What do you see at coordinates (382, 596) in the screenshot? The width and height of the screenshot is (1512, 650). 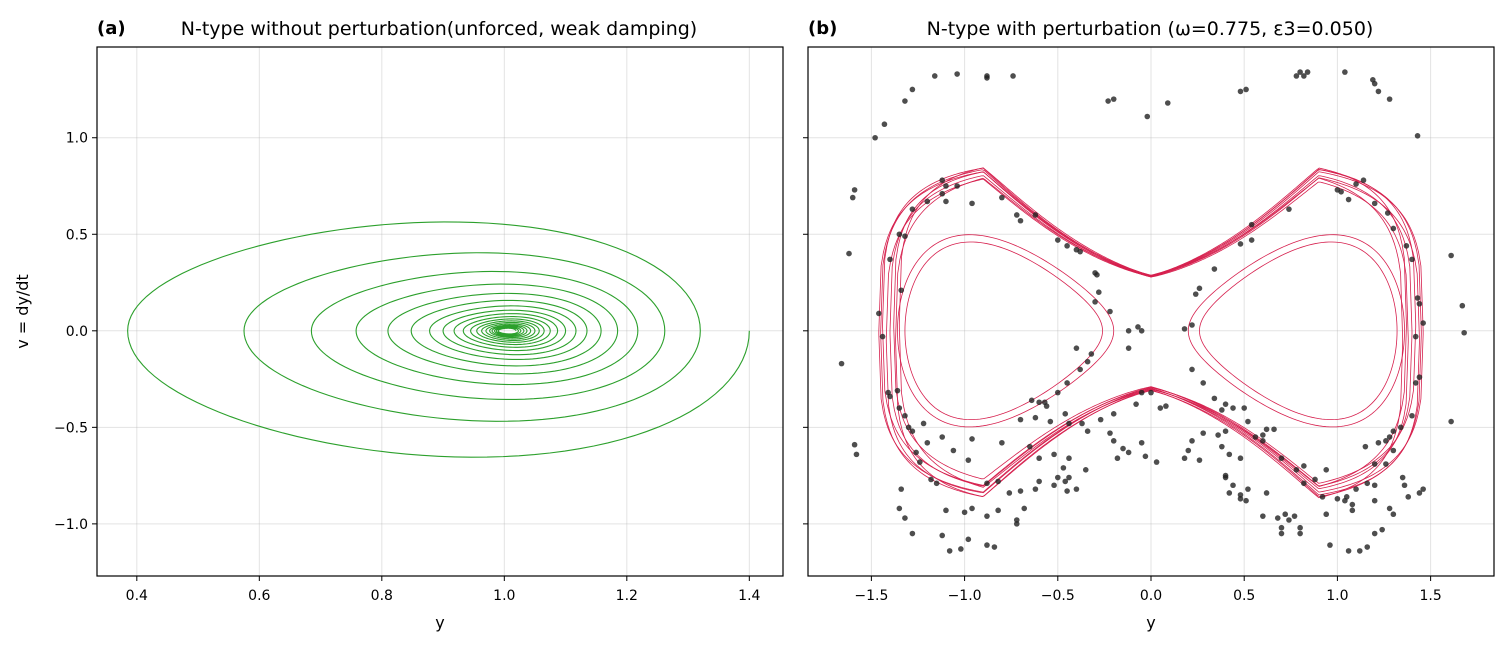 I see `panel-a-x-tick-label: 0.8` at bounding box center [382, 596].